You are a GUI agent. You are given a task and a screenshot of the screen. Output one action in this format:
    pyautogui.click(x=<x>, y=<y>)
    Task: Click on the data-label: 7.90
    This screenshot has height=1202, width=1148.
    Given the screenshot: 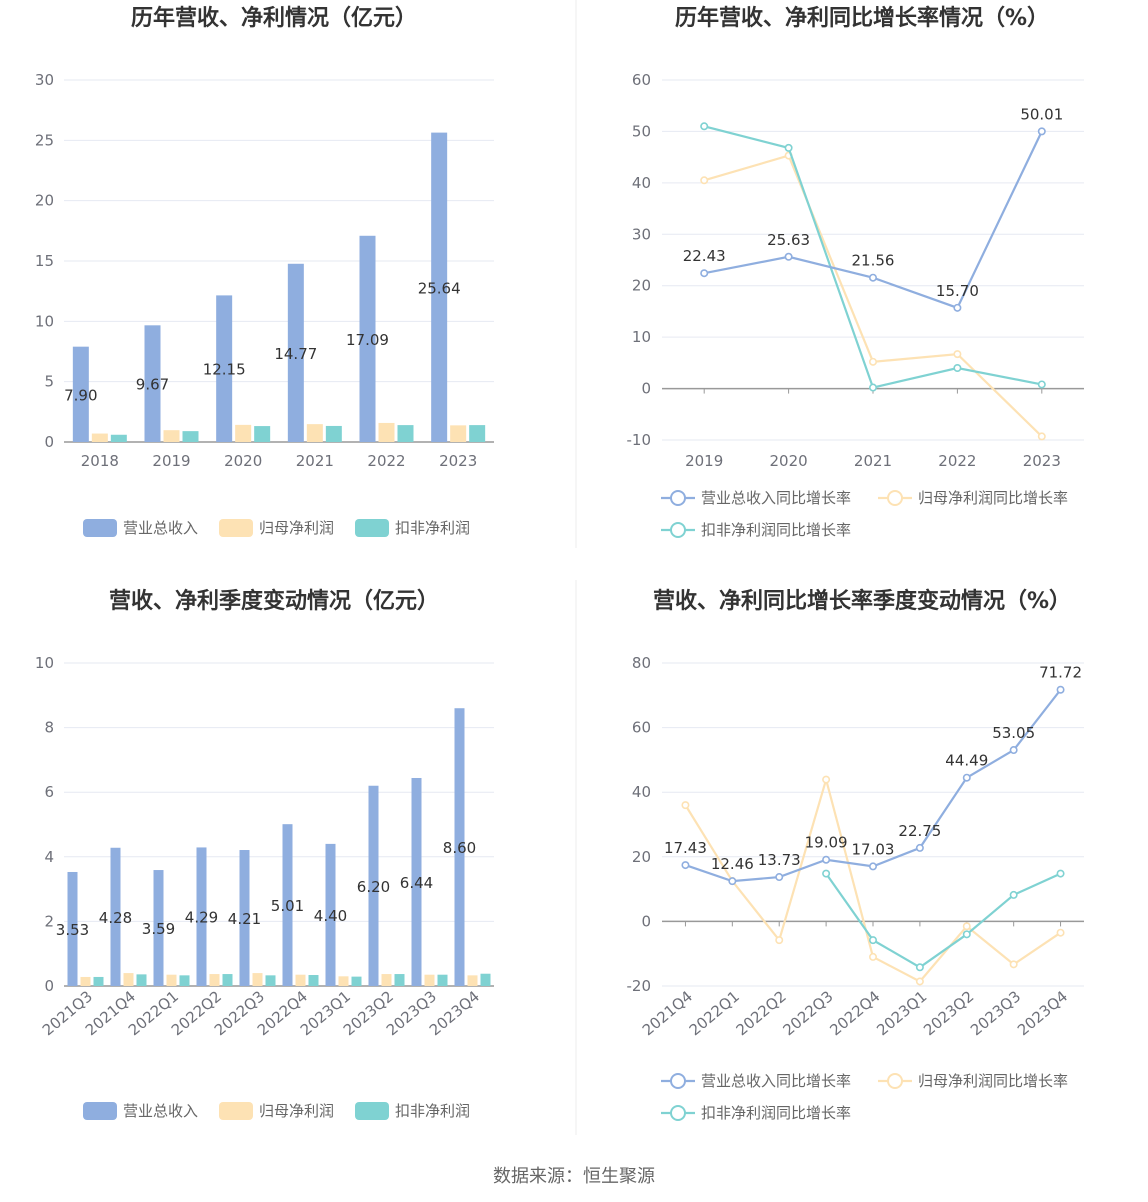 What is the action you would take?
    pyautogui.click(x=80, y=395)
    